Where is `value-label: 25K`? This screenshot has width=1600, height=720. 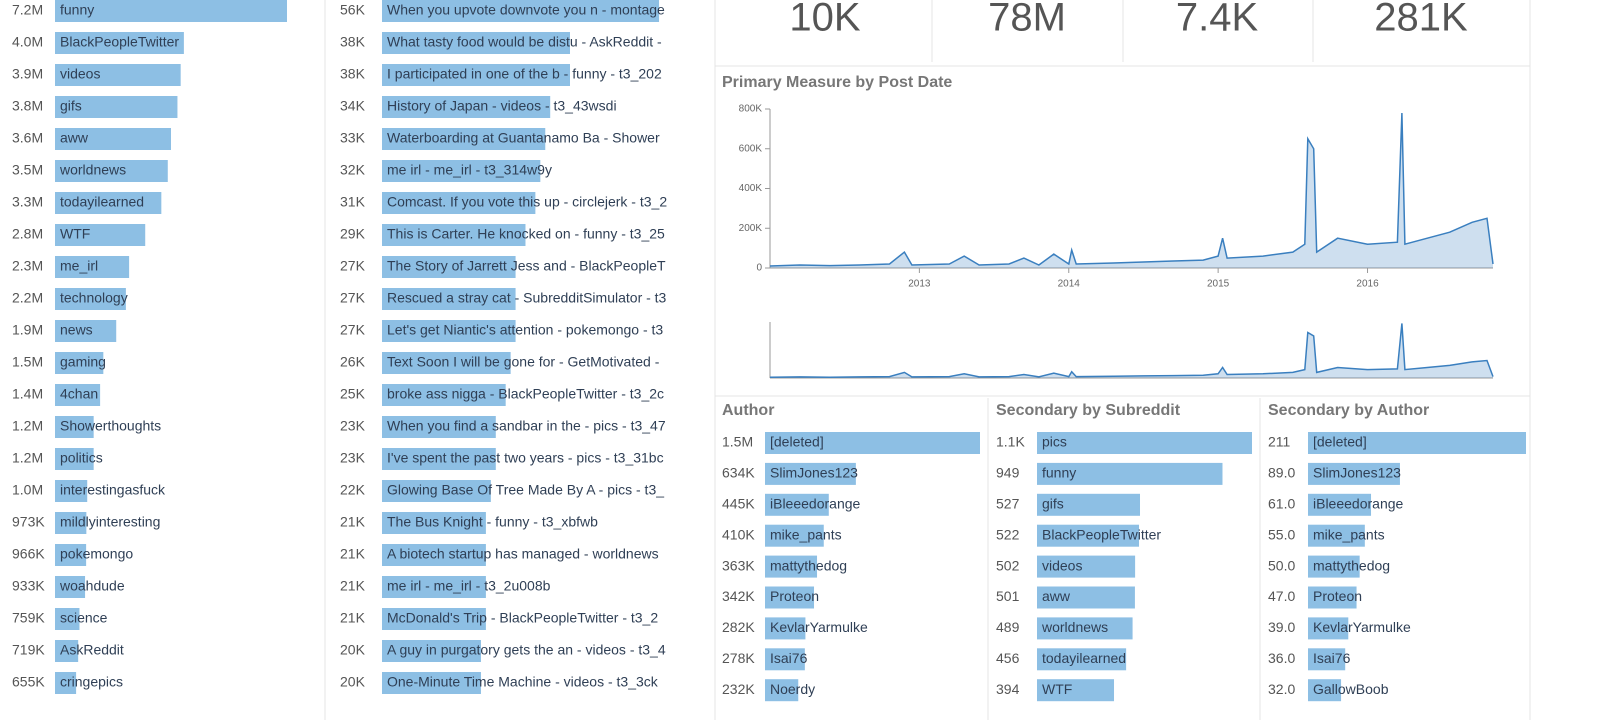 value-label: 25K is located at coordinates (353, 394).